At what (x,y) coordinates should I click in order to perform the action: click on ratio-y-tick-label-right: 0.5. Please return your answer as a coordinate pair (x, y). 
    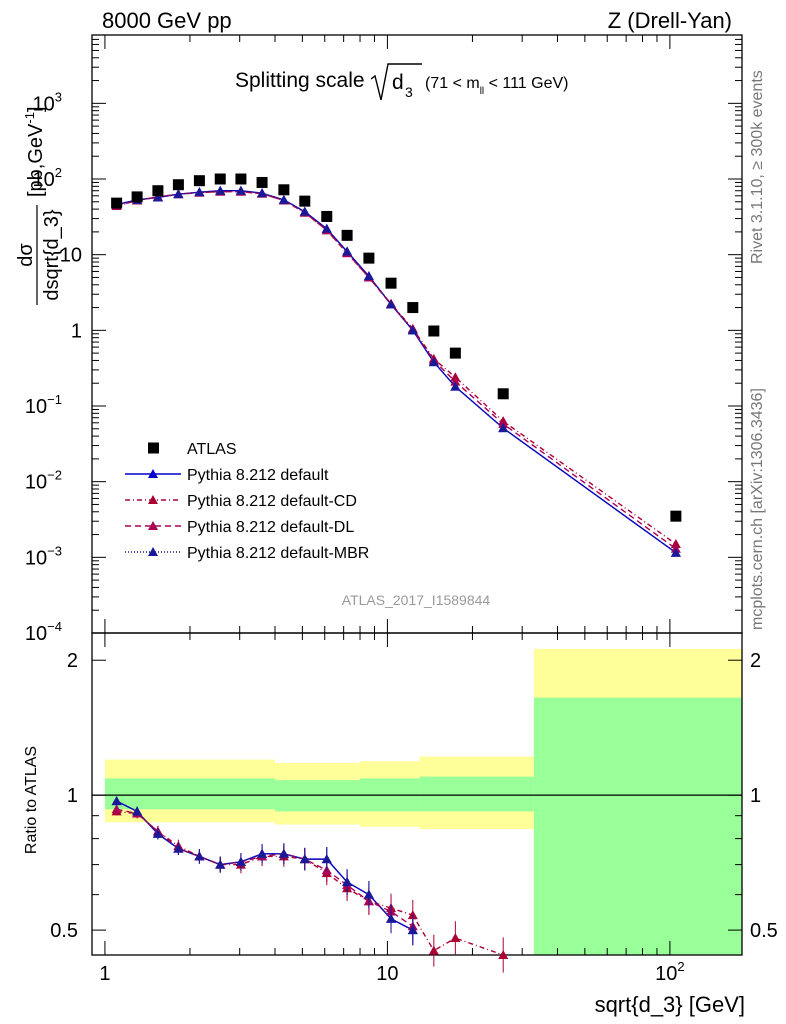
    Looking at the image, I should click on (764, 931).